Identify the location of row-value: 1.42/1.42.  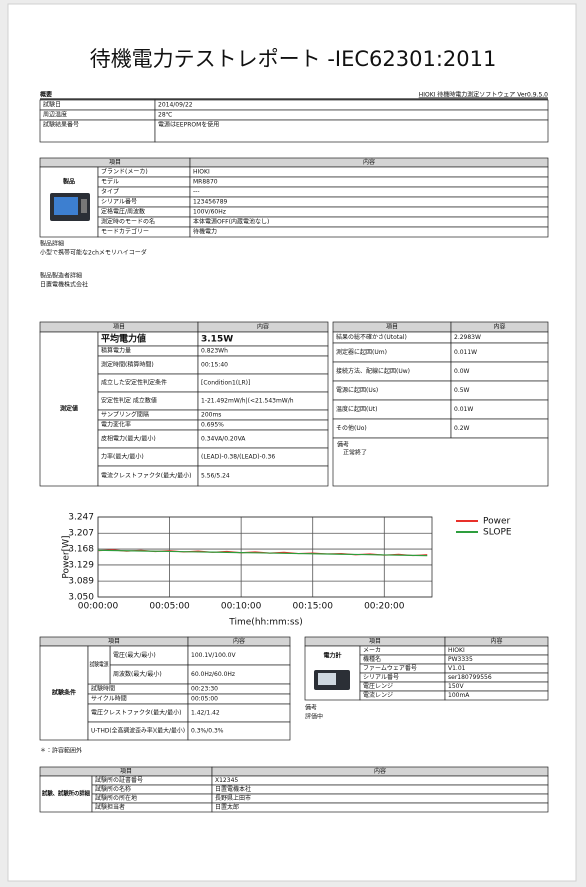
(205, 713).